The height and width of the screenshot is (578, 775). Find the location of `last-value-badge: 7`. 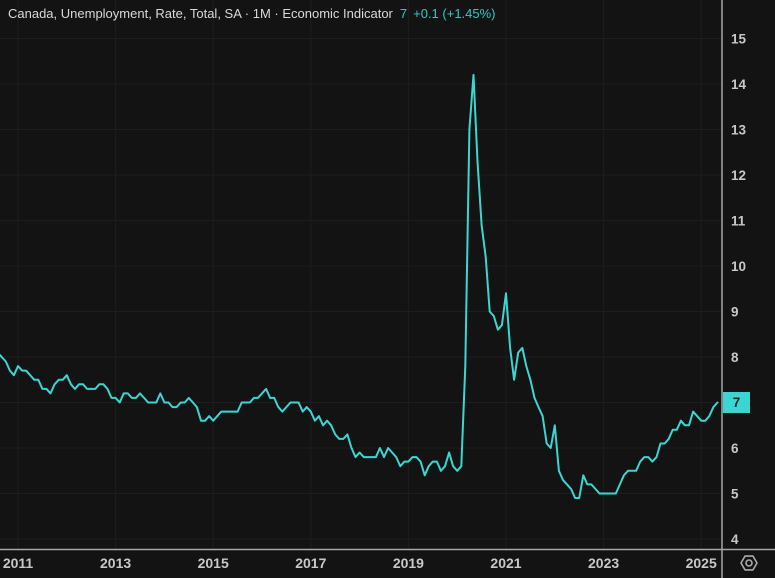

last-value-badge: 7 is located at coordinates (736, 402).